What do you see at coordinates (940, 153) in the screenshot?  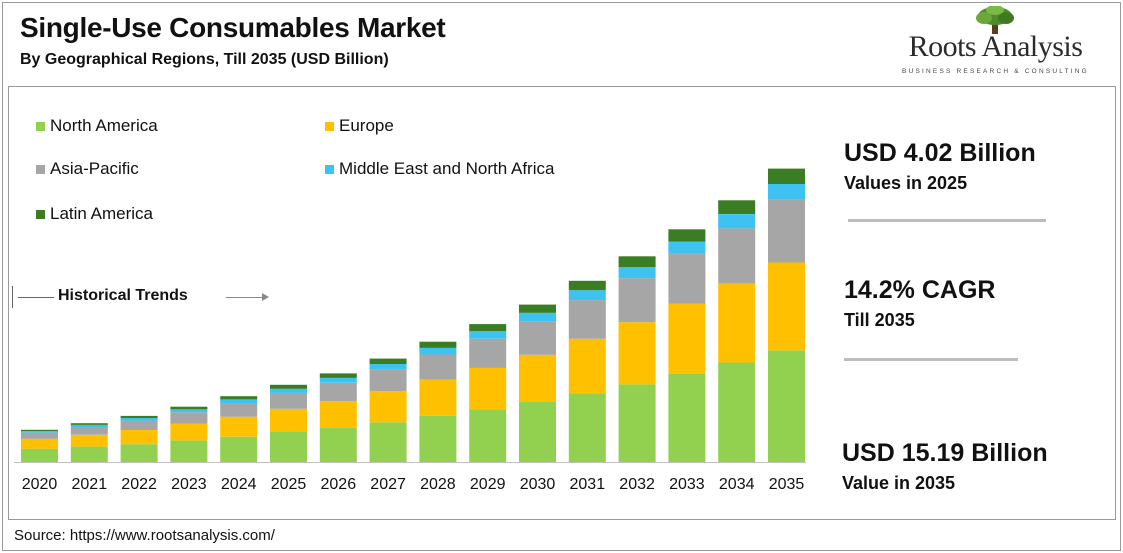 I see `stat-value-2025: USD 4.02 Billion` at bounding box center [940, 153].